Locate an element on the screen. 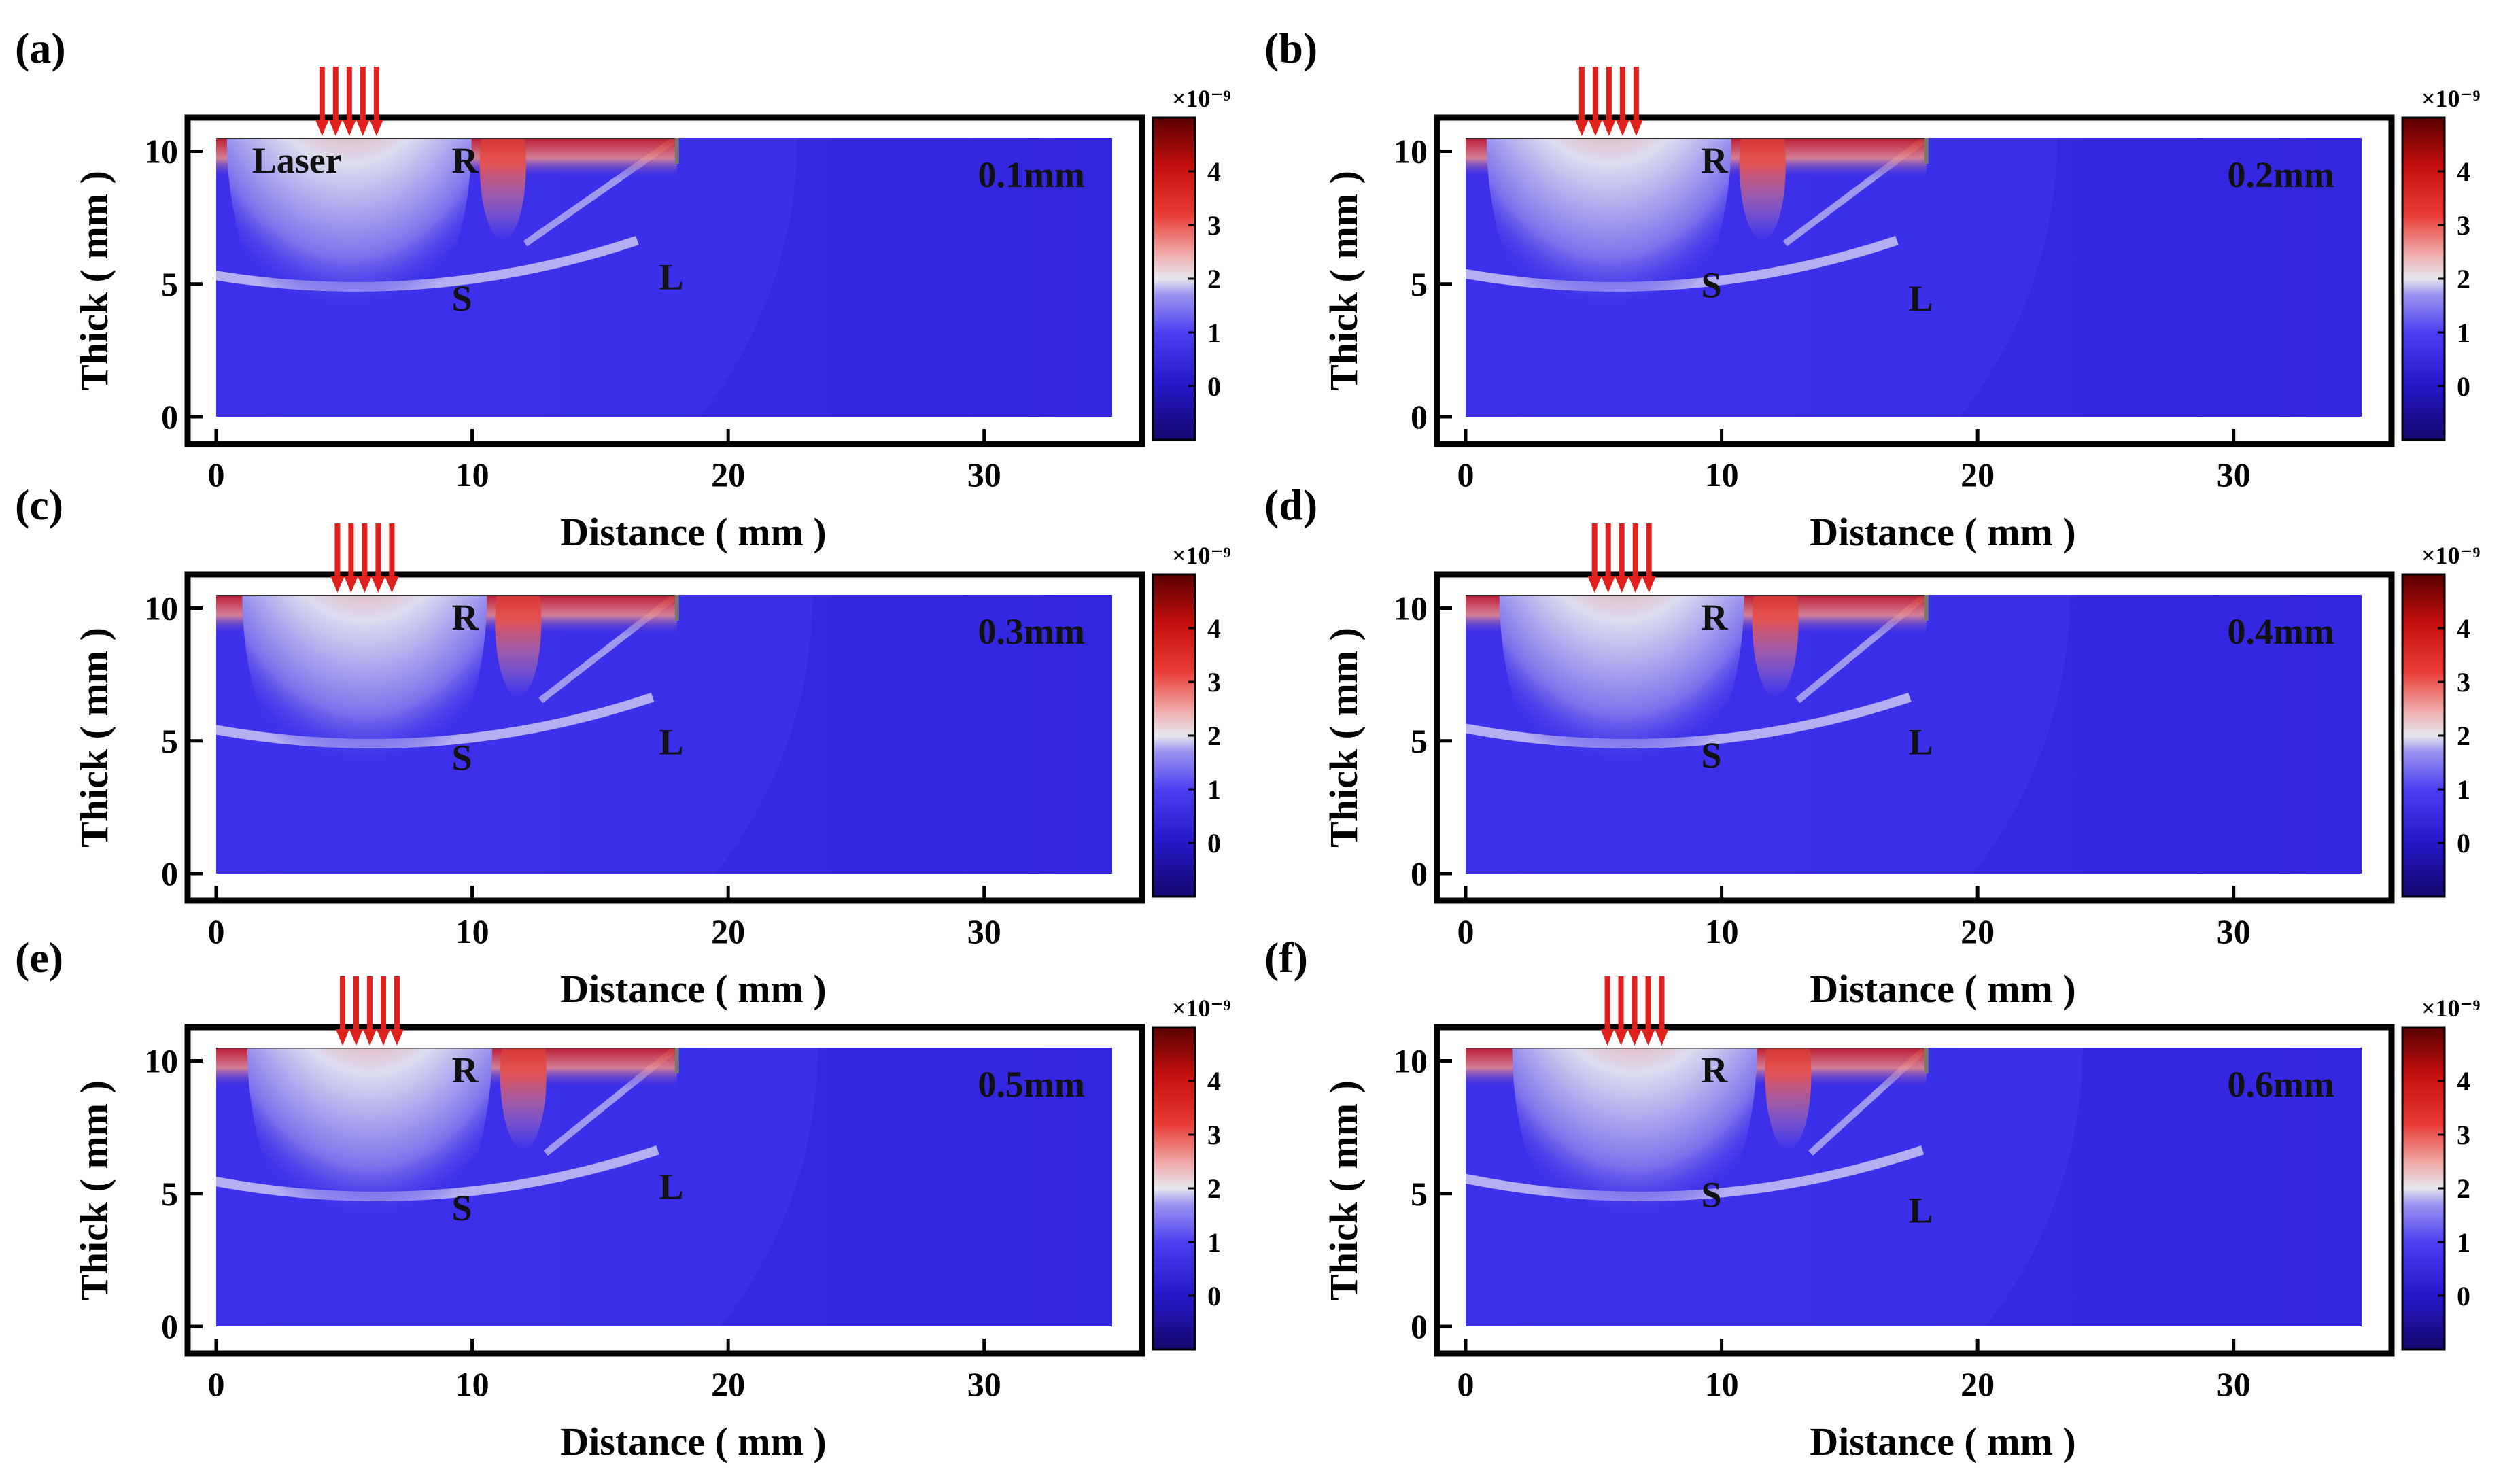 This screenshot has height=1482, width=2520. colorbar-tick-label: 1 is located at coordinates (2464, 789).